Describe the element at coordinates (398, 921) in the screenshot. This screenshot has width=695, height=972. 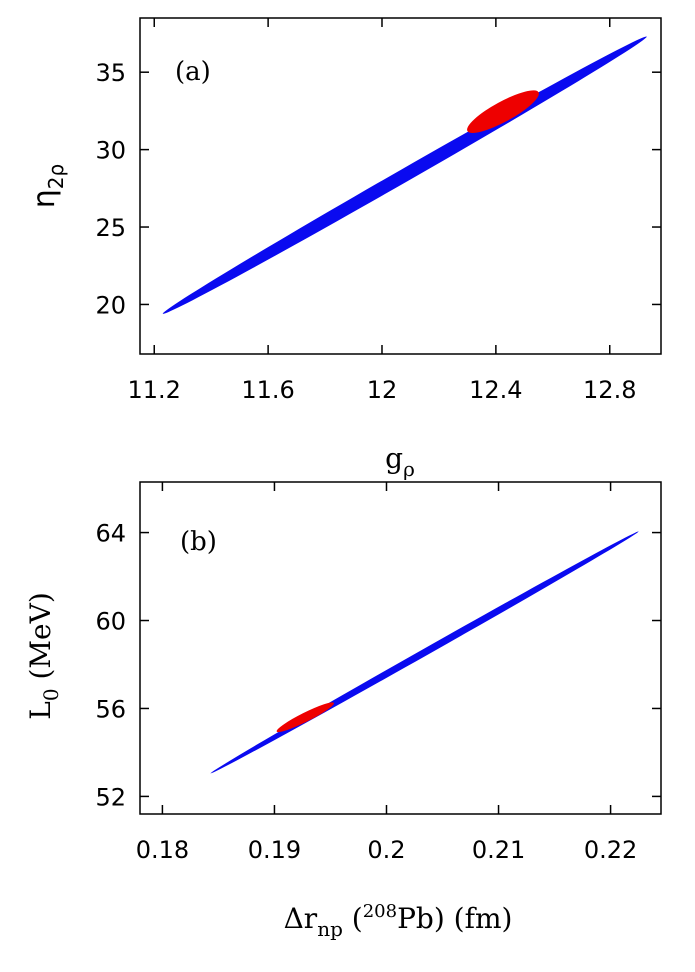
I see `x-axis-label-b: Δrnp (208Pb) (fm)` at that location.